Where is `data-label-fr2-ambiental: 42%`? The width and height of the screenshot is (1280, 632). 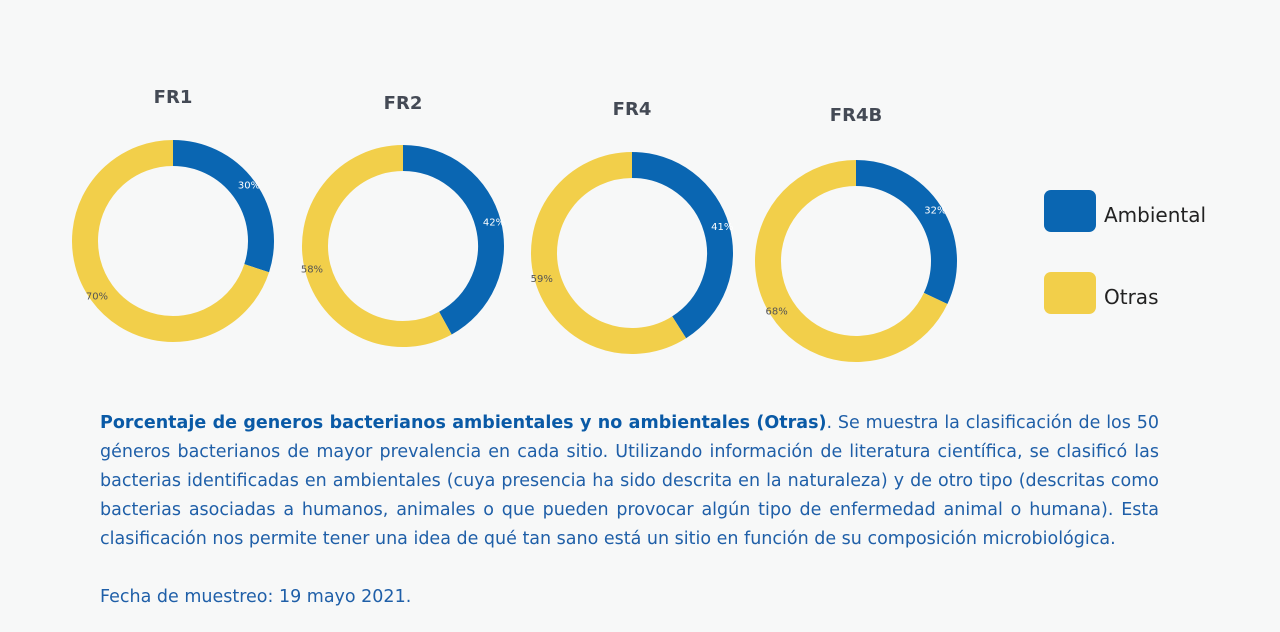
data-label-fr2-ambiental: 42% is located at coordinates (494, 223).